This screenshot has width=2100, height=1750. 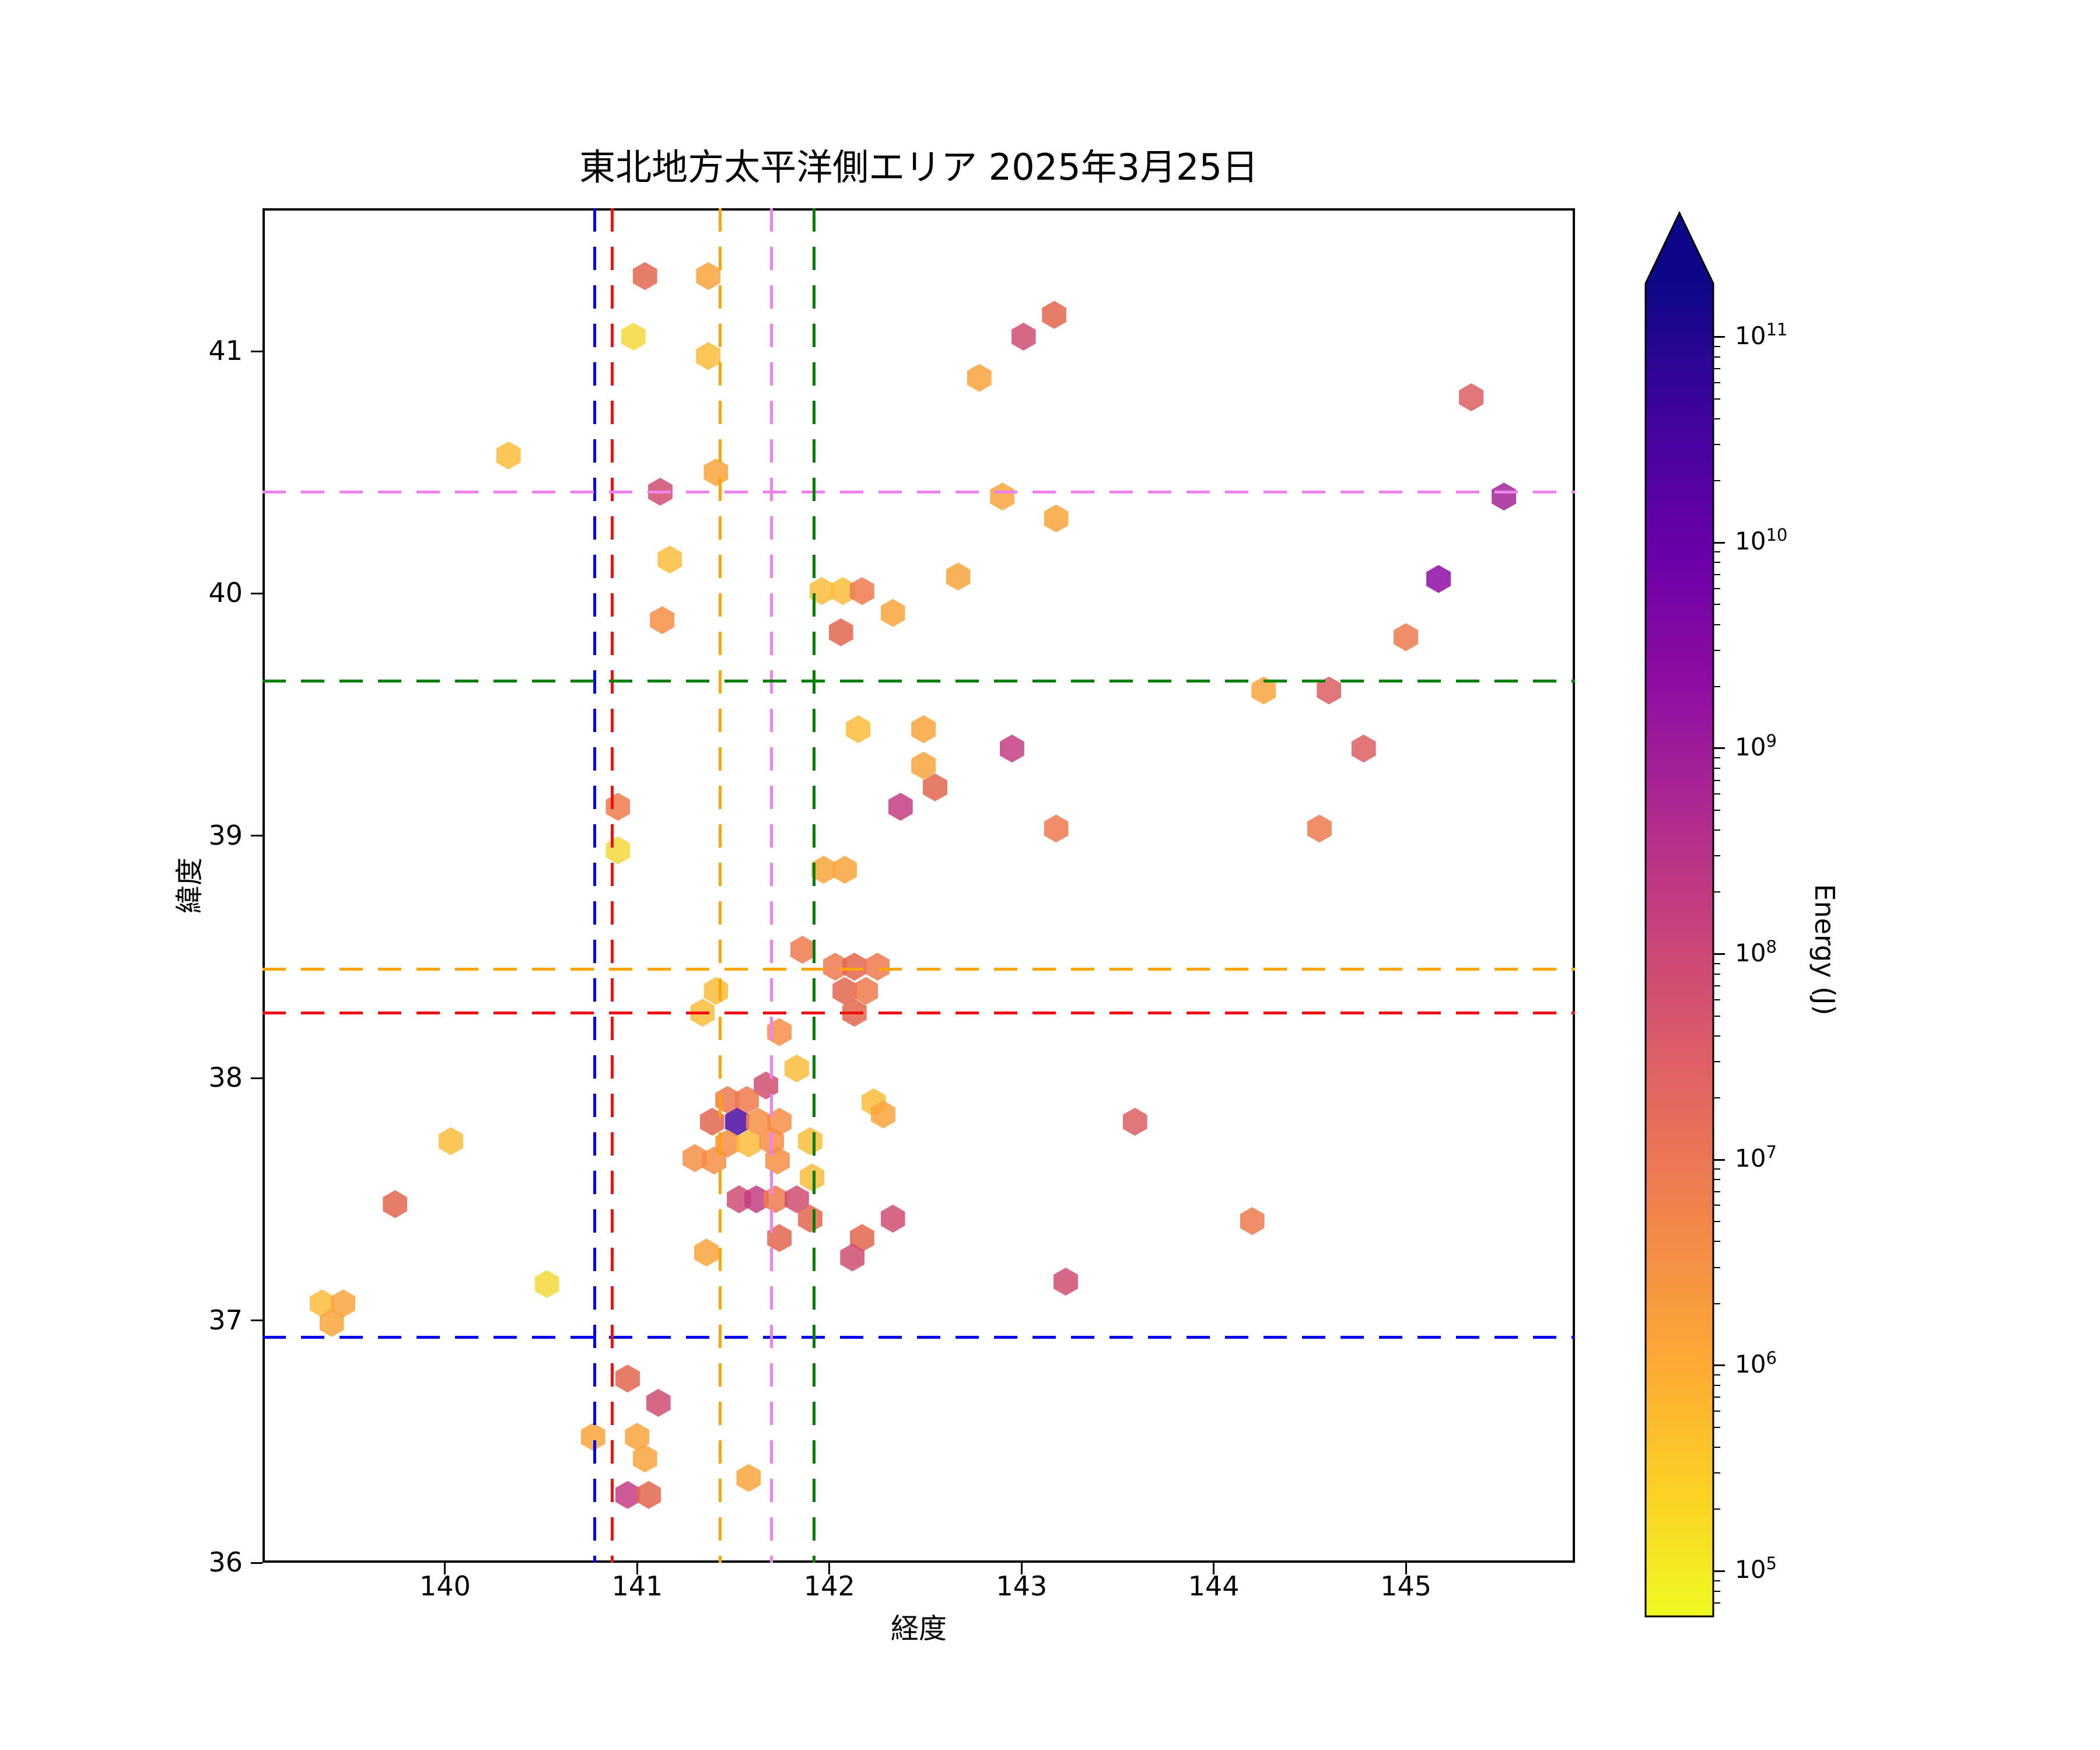 What do you see at coordinates (637, 1586) in the screenshot?
I see `x-tick-label: 141` at bounding box center [637, 1586].